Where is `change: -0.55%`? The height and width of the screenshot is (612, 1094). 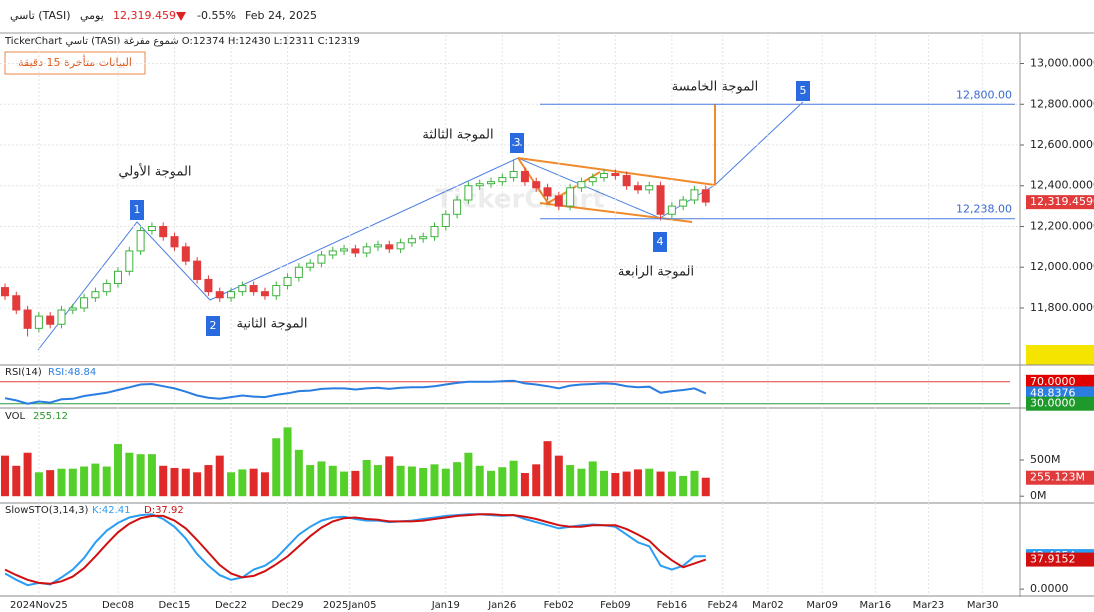
change: -0.55% is located at coordinates (216, 15).